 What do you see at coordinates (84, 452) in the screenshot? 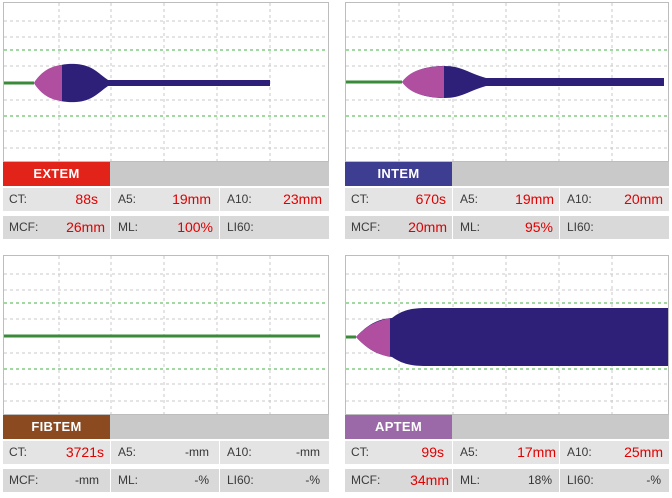
I see `ct-value: 3721s` at bounding box center [84, 452].